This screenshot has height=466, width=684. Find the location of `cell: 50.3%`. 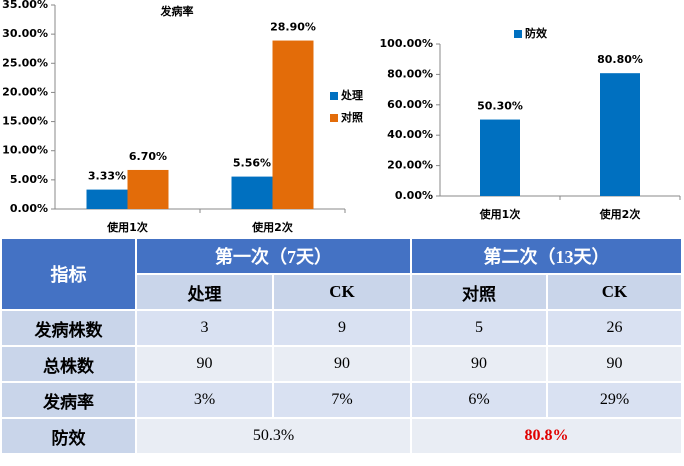

cell: 50.3% is located at coordinates (273, 436).